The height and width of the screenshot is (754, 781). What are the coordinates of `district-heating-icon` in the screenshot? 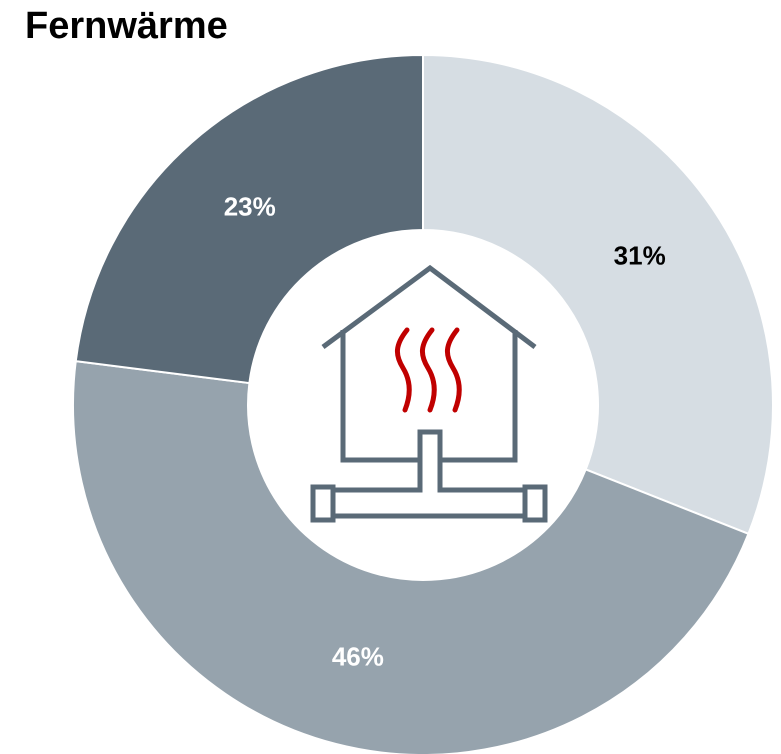 It's located at (429, 393).